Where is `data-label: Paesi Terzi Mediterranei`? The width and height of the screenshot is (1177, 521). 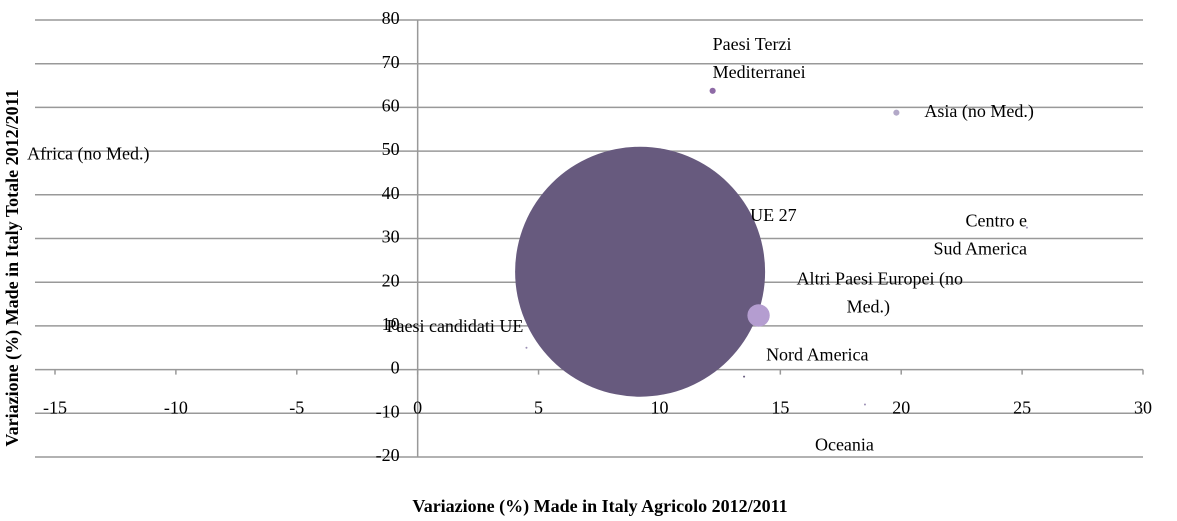
data-label: Paesi Terzi Mediterranei is located at coordinates (759, 58).